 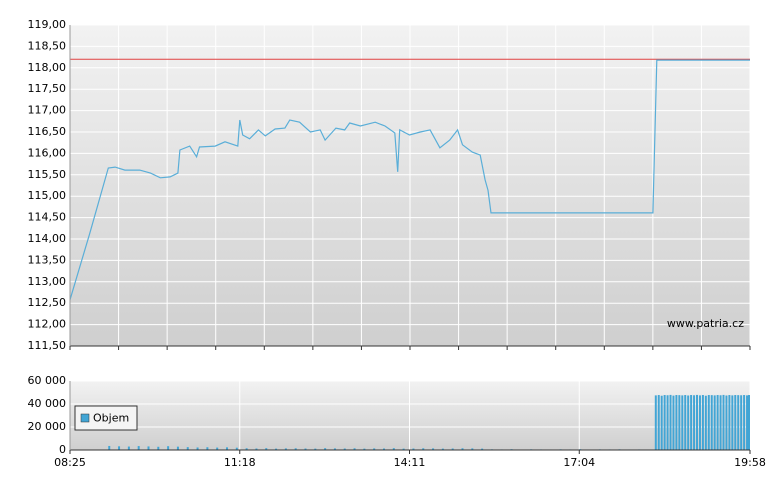 I want to click on x-tick-label: 17:04, so click(x=579, y=462).